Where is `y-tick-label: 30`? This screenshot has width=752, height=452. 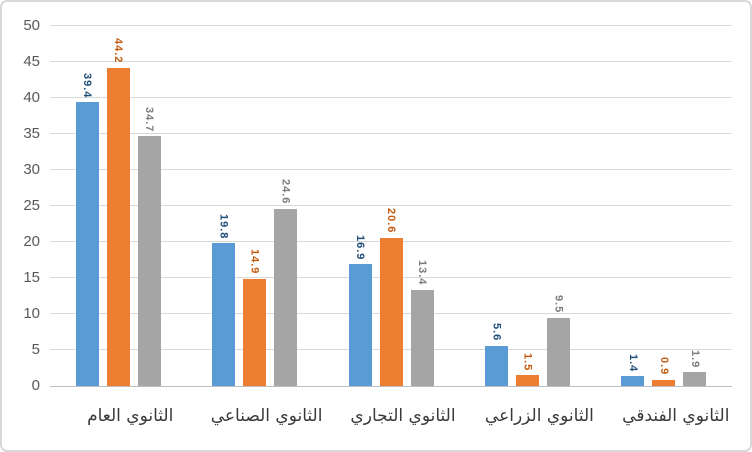
y-tick-label: 30 is located at coordinates (31, 169).